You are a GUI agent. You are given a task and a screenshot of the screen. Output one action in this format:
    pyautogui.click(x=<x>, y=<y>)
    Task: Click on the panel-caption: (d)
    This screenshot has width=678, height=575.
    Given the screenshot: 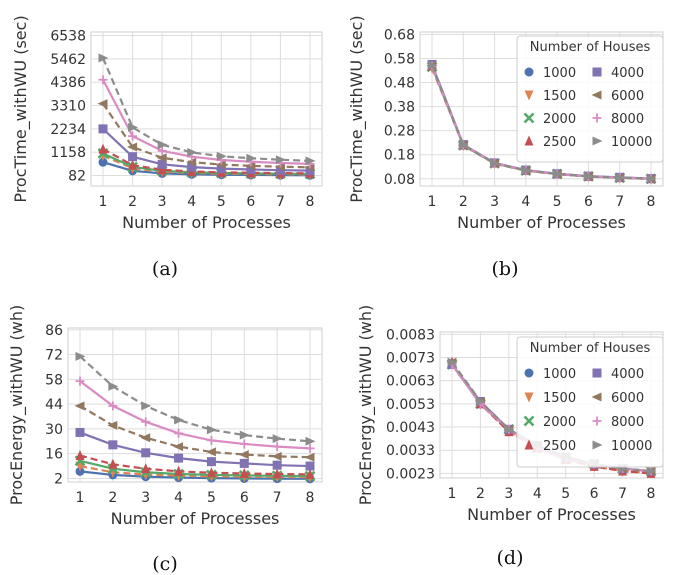 What is the action you would take?
    pyautogui.click(x=510, y=558)
    